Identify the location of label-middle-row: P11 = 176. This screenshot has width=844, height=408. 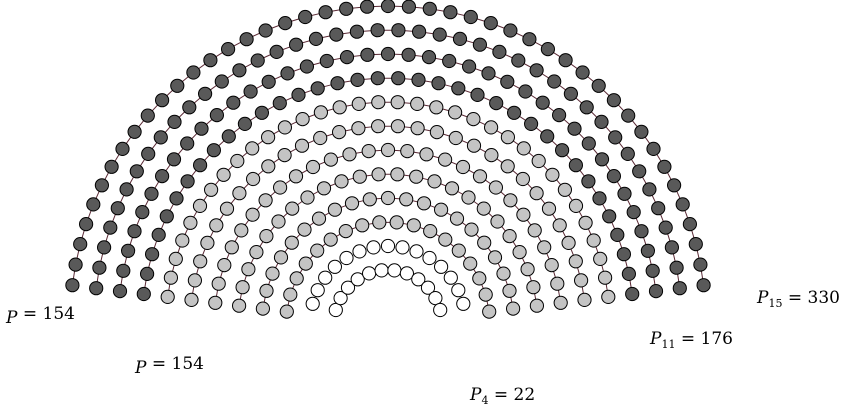
(691, 340).